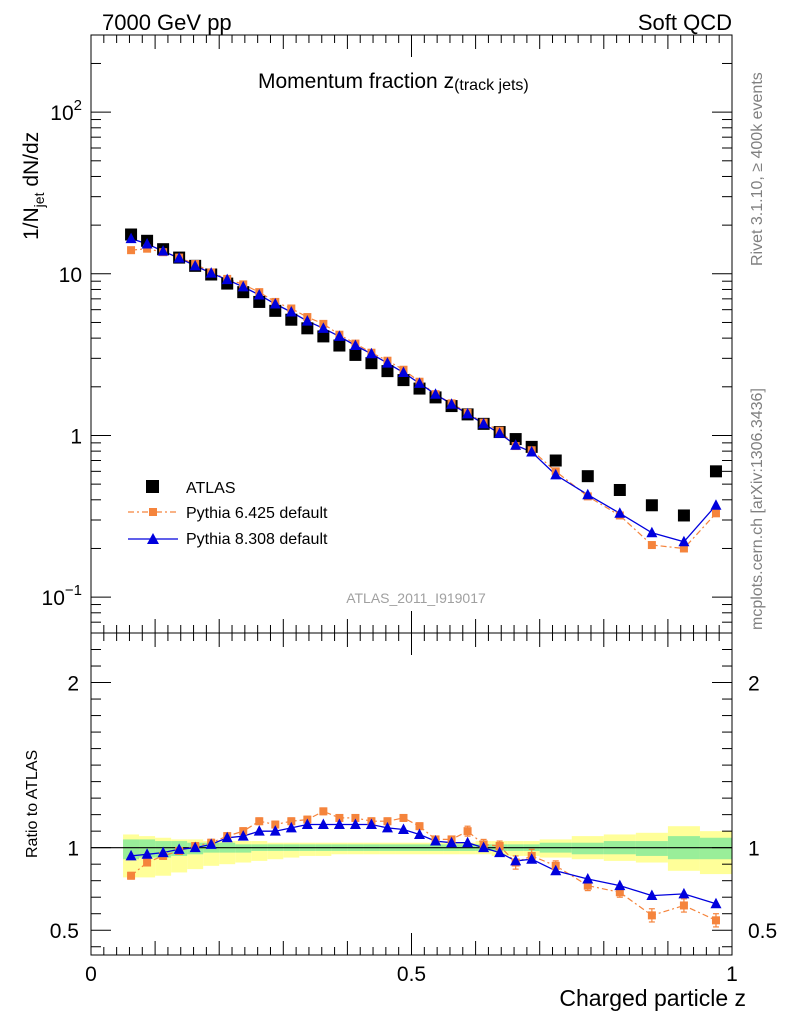  What do you see at coordinates (754, 849) in the screenshot?
I see `ratio-y-tick-label-right: 1` at bounding box center [754, 849].